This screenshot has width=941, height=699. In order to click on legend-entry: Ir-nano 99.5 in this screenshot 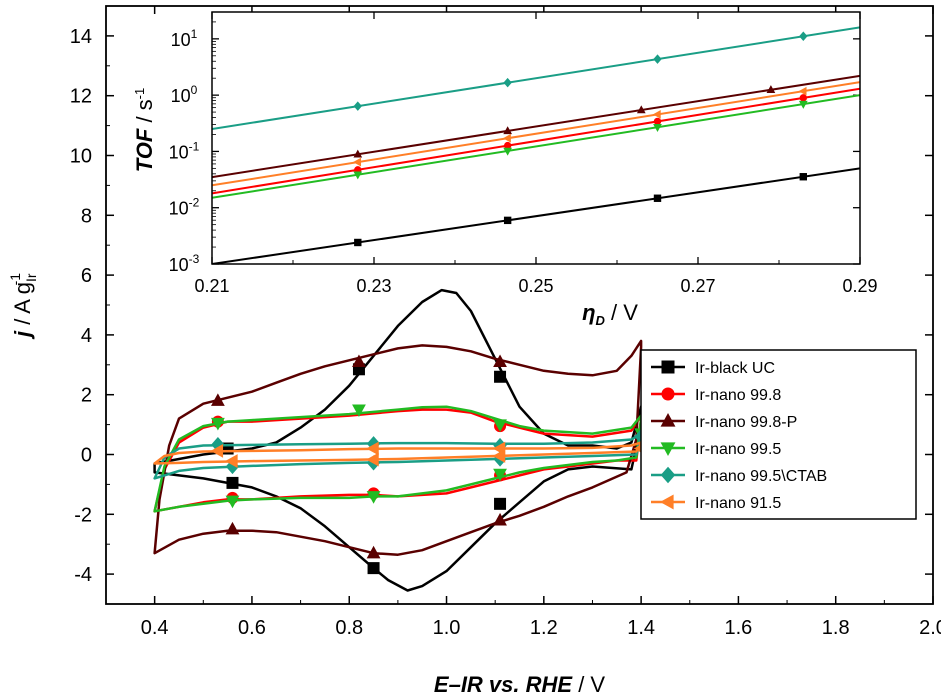, I will do `click(716, 449)`.